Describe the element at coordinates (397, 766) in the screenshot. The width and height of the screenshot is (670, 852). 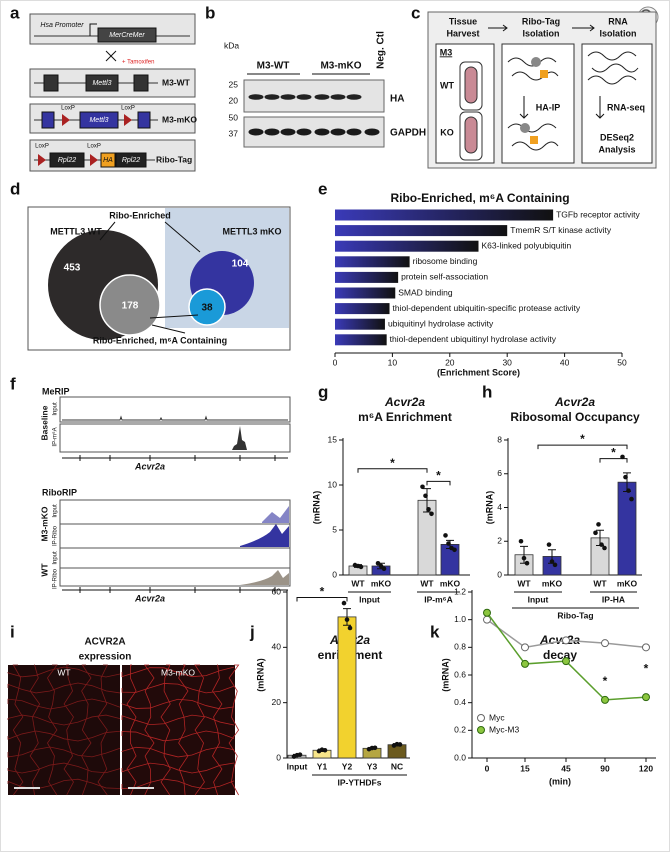
I see `x-tick-label: NC` at that location.